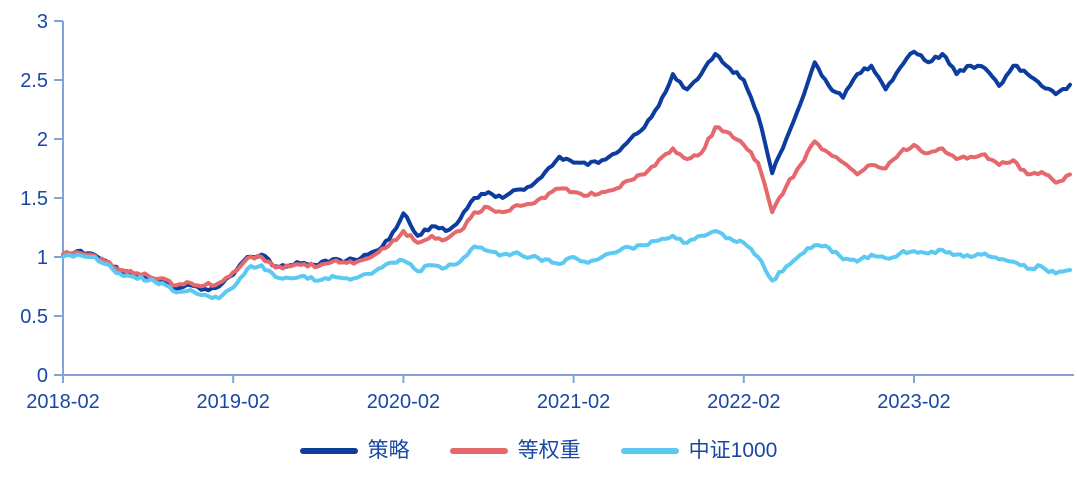  I want to click on y-tick-label: 3, so click(42, 22).